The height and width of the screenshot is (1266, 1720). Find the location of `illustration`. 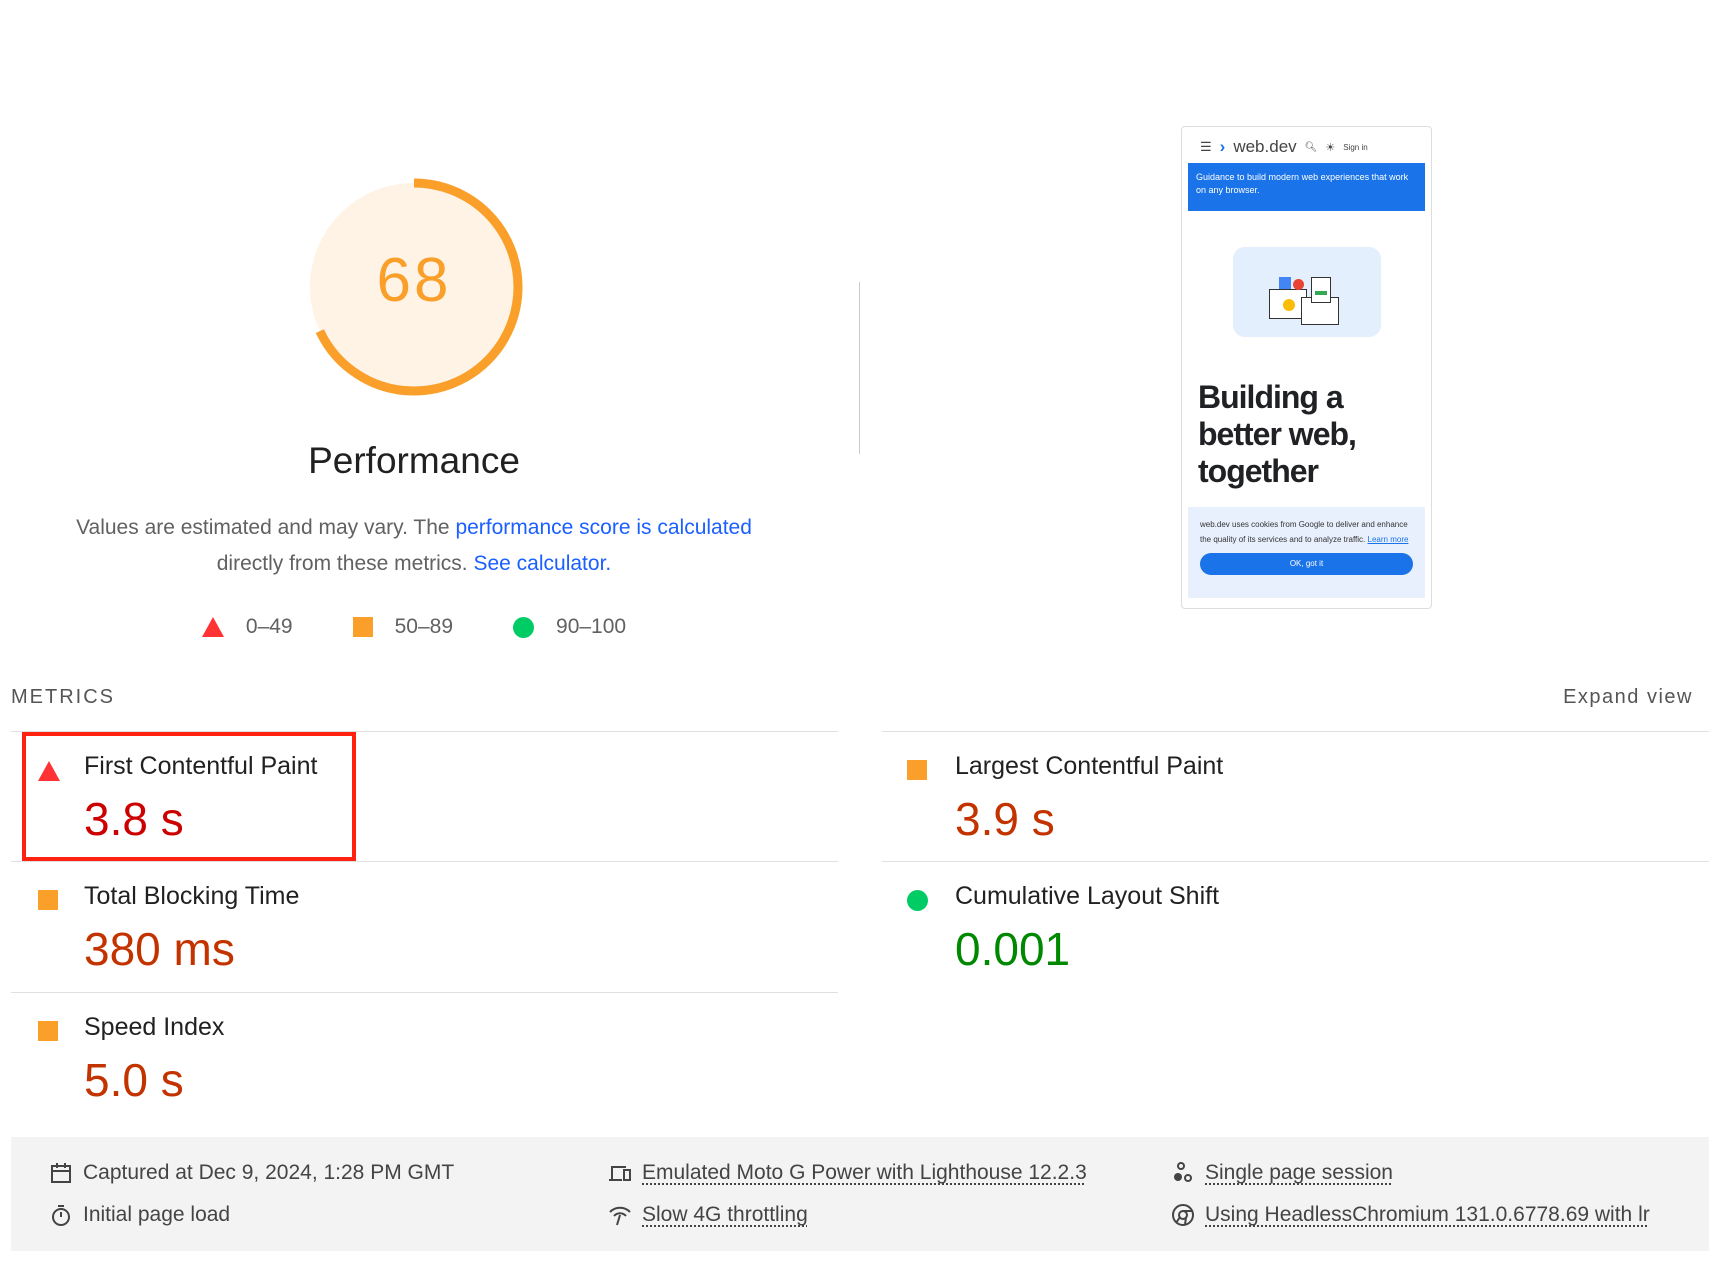

illustration is located at coordinates (1306, 292).